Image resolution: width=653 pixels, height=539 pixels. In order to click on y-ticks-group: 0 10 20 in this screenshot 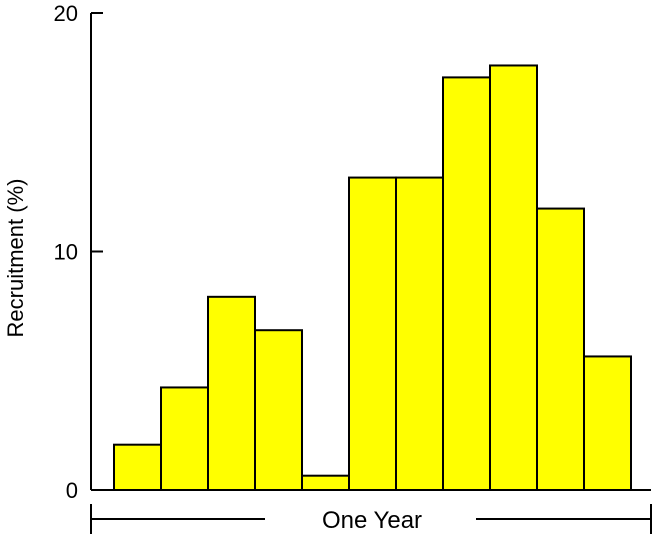, I will do `click(78, 252)`.